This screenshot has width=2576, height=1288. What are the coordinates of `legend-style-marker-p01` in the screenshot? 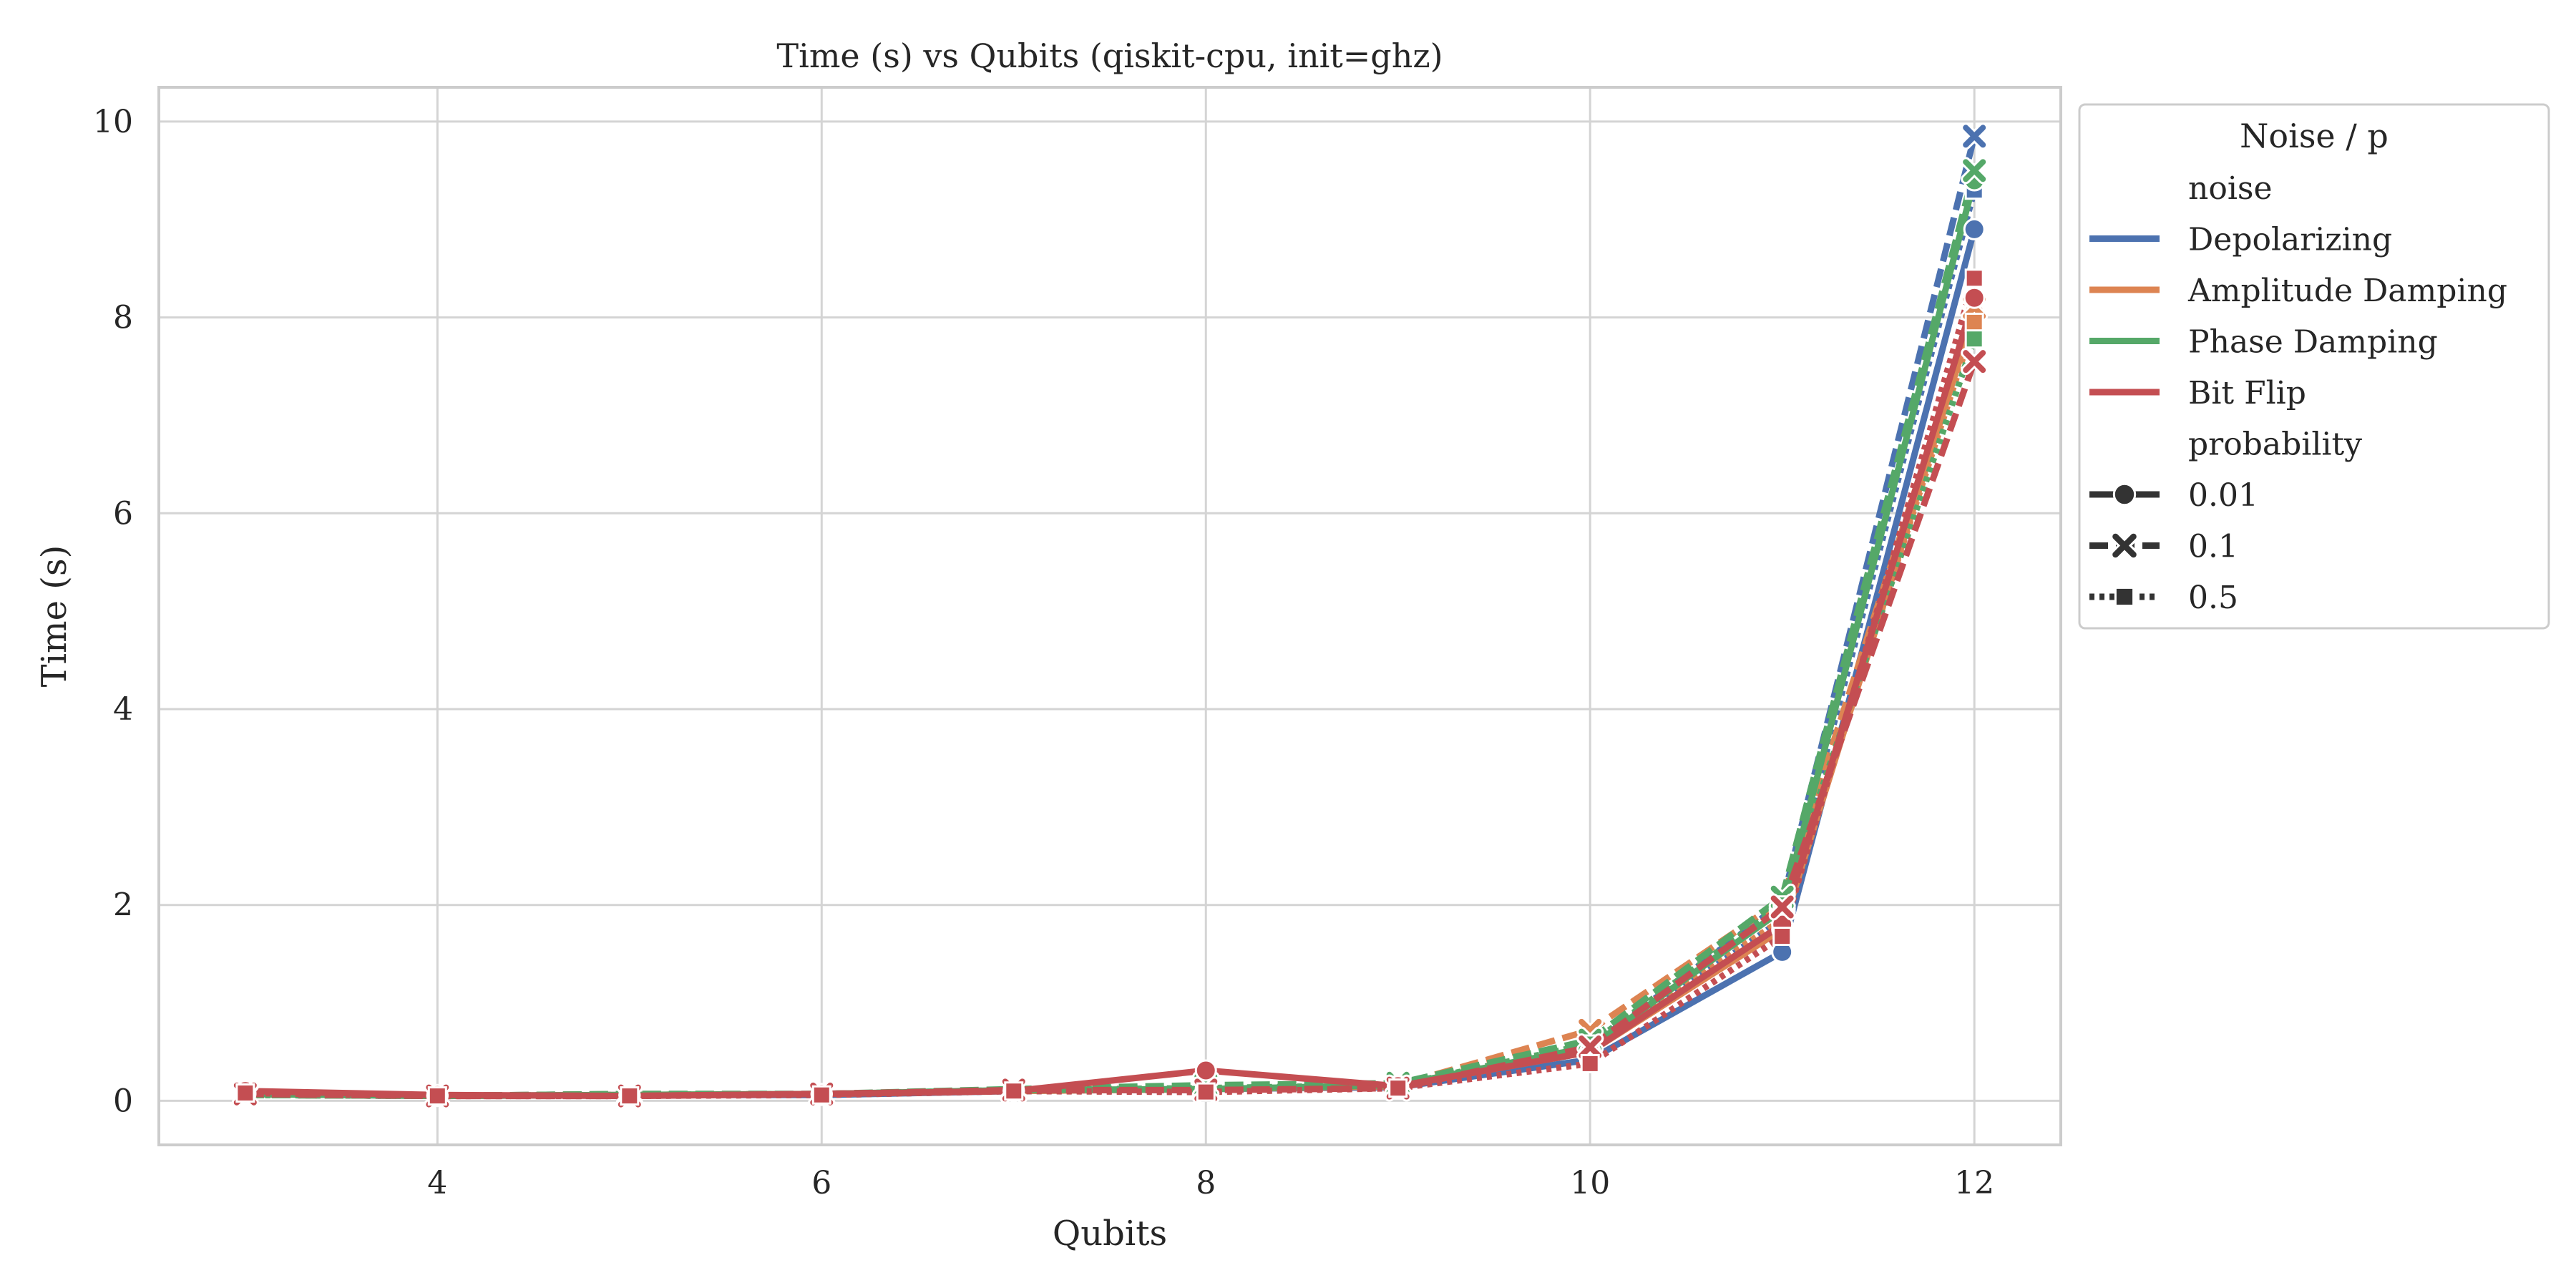 It's located at (2124, 545).